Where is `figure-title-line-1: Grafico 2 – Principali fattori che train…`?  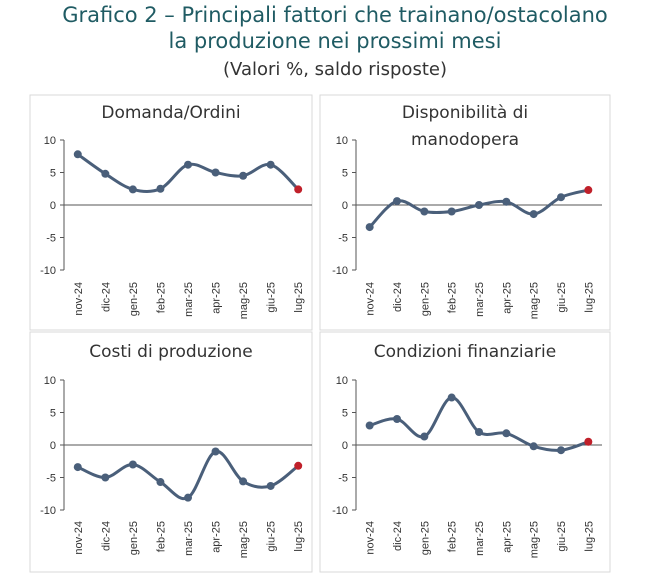 figure-title-line-1: Grafico 2 – Principali fattori che train… is located at coordinates (335, 15).